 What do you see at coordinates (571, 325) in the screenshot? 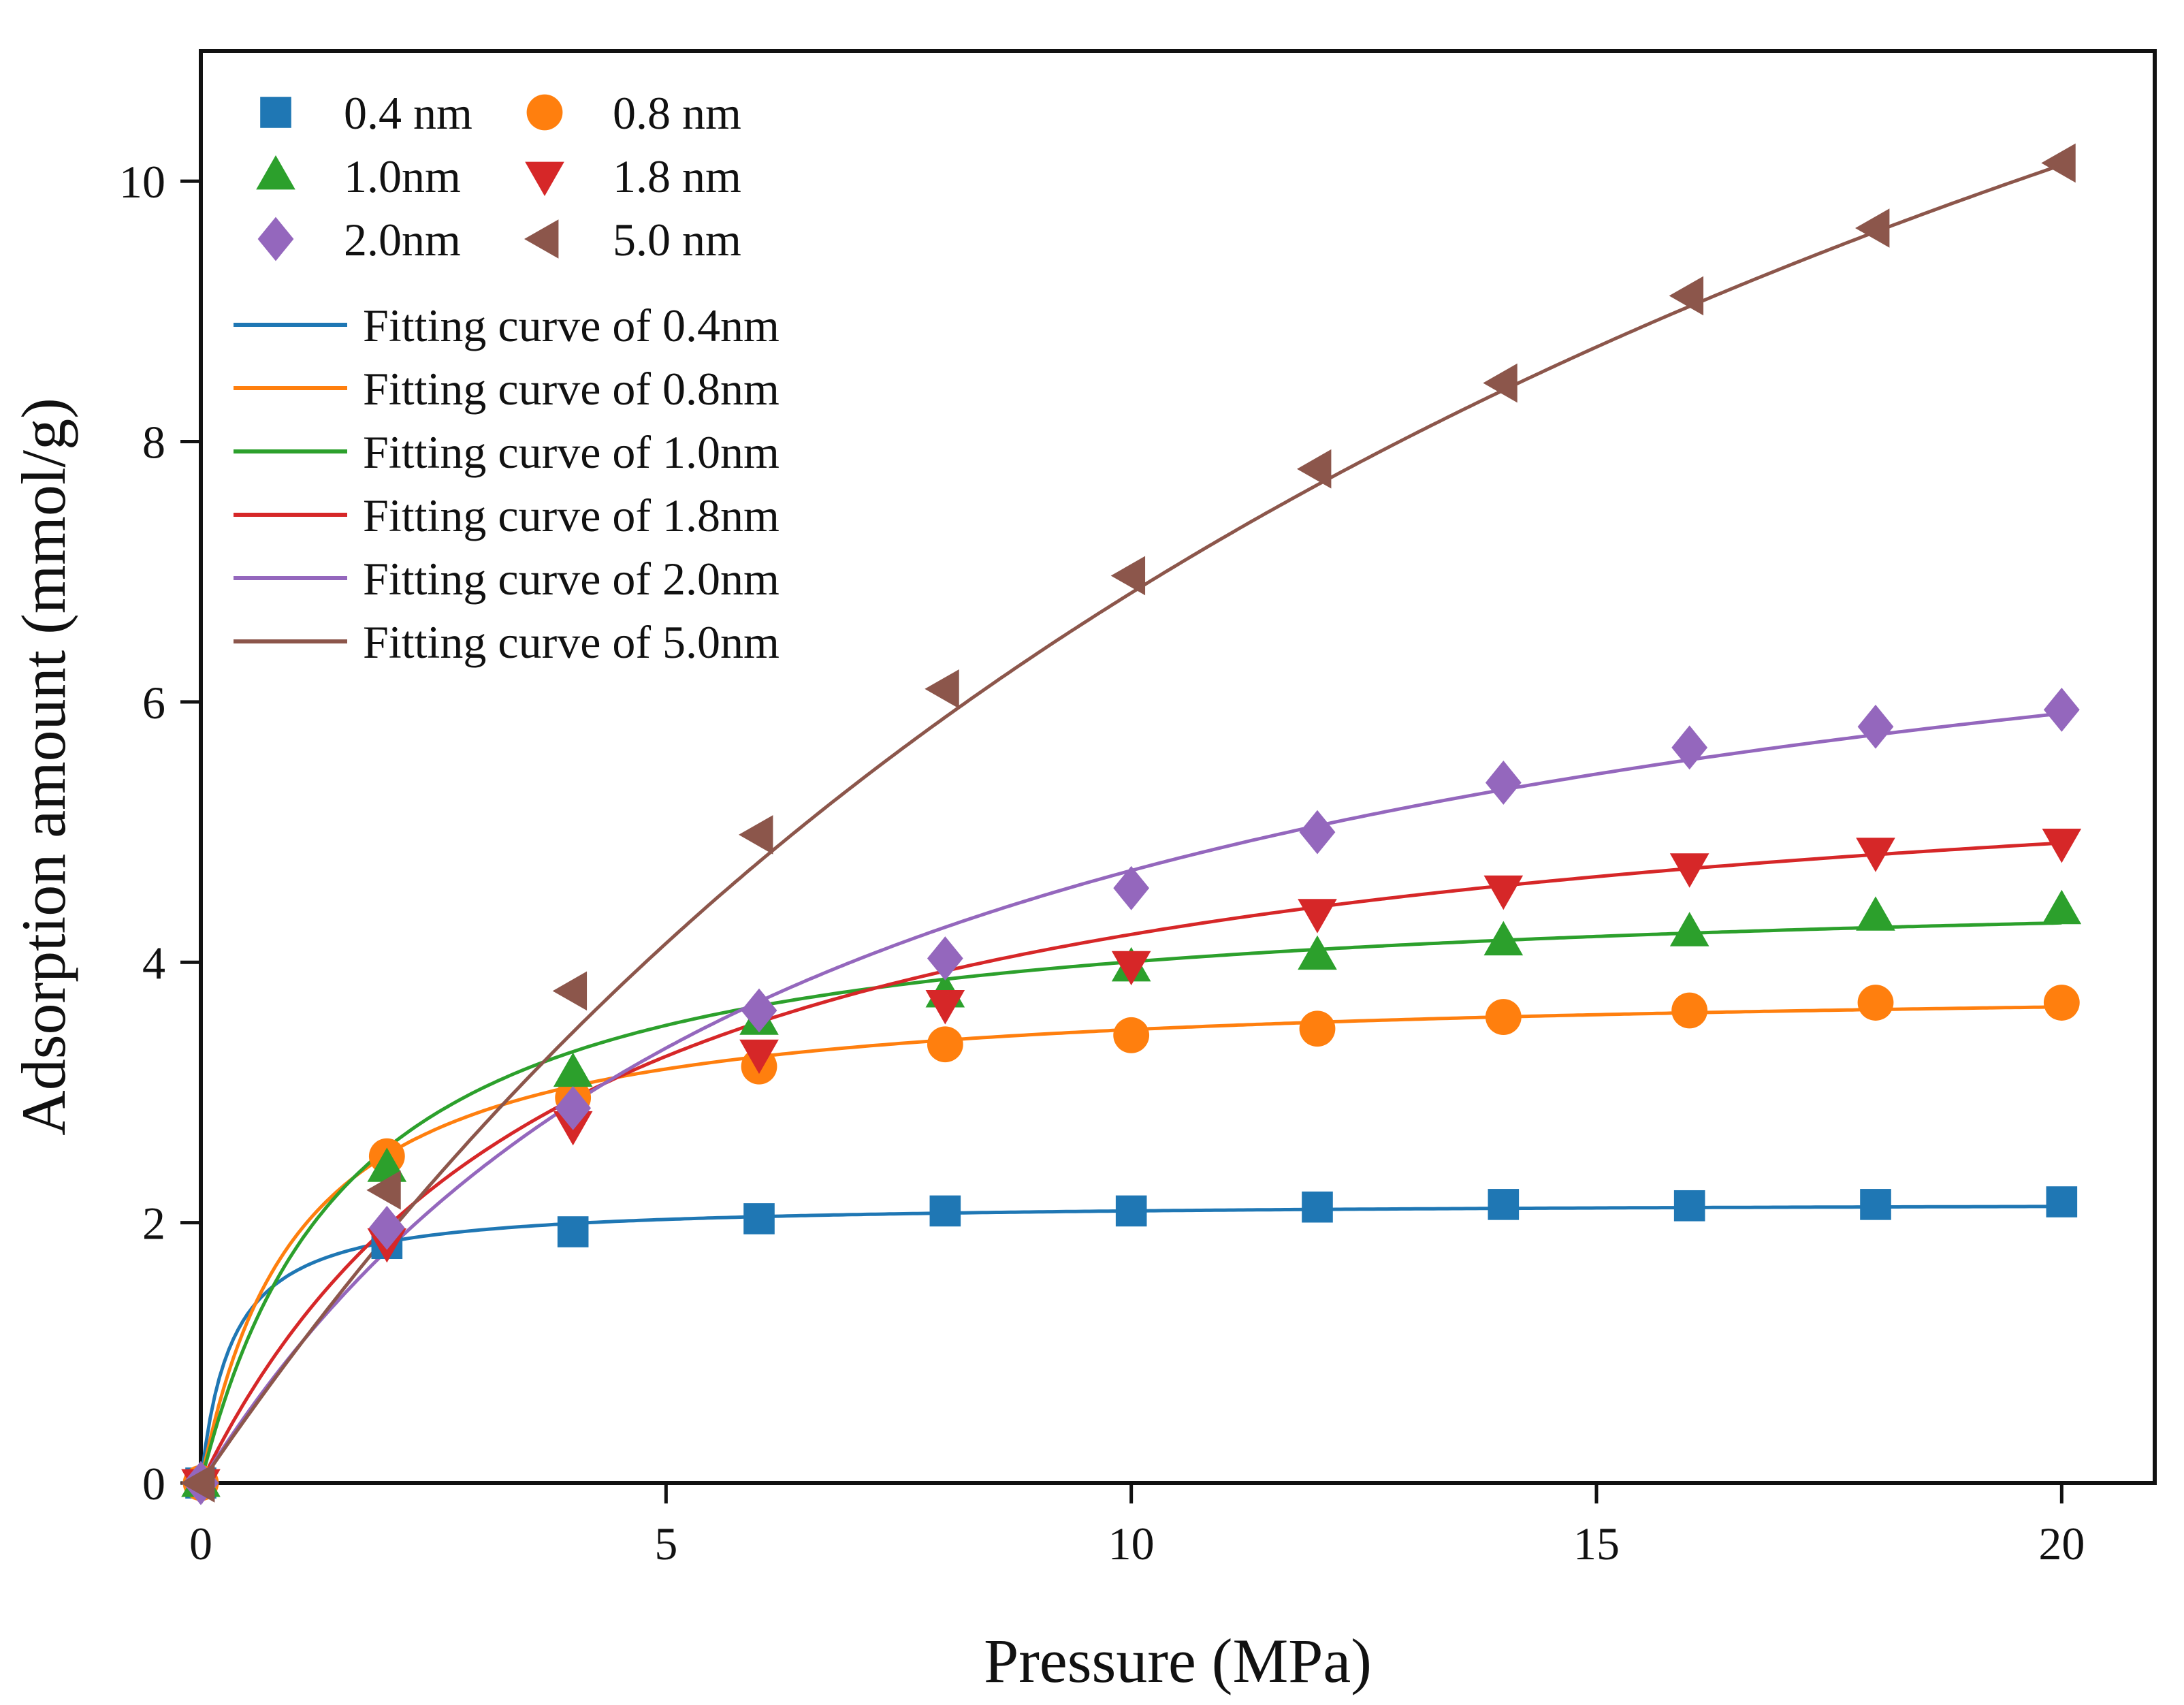
I see `legend-fit-label: Fitting curve of 0.4nm` at bounding box center [571, 325].